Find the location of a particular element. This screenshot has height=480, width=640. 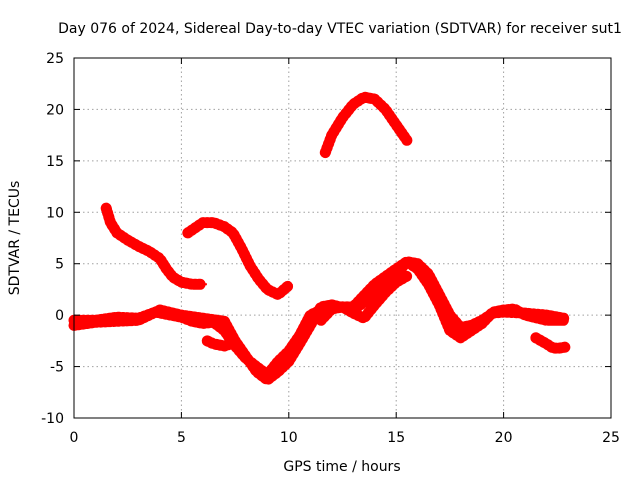

series-markers-segment-a is located at coordinates (154, 246).